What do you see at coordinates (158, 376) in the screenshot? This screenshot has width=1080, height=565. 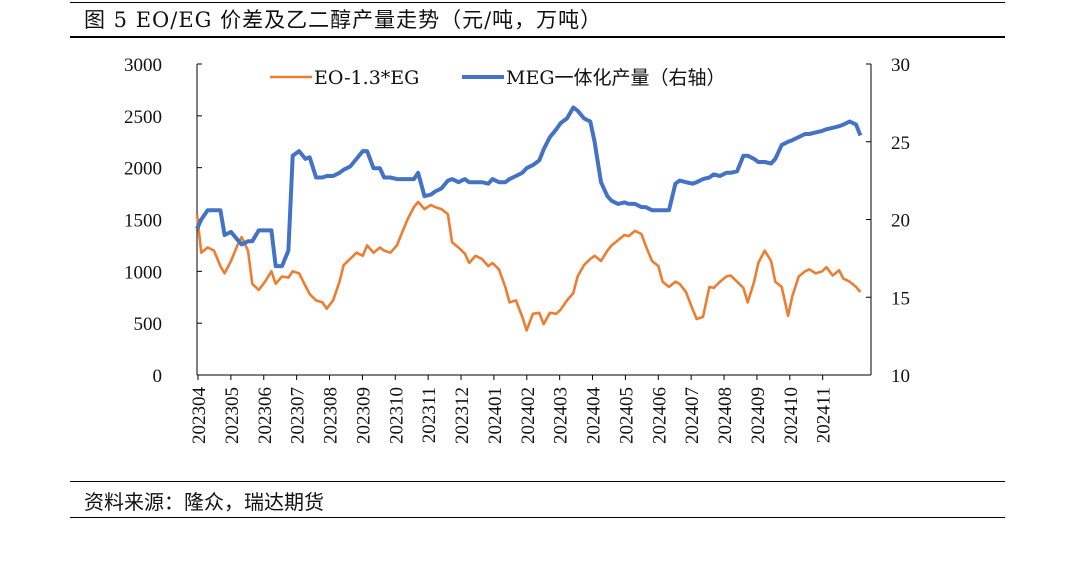 I see `left-tick-label: 0` at bounding box center [158, 376].